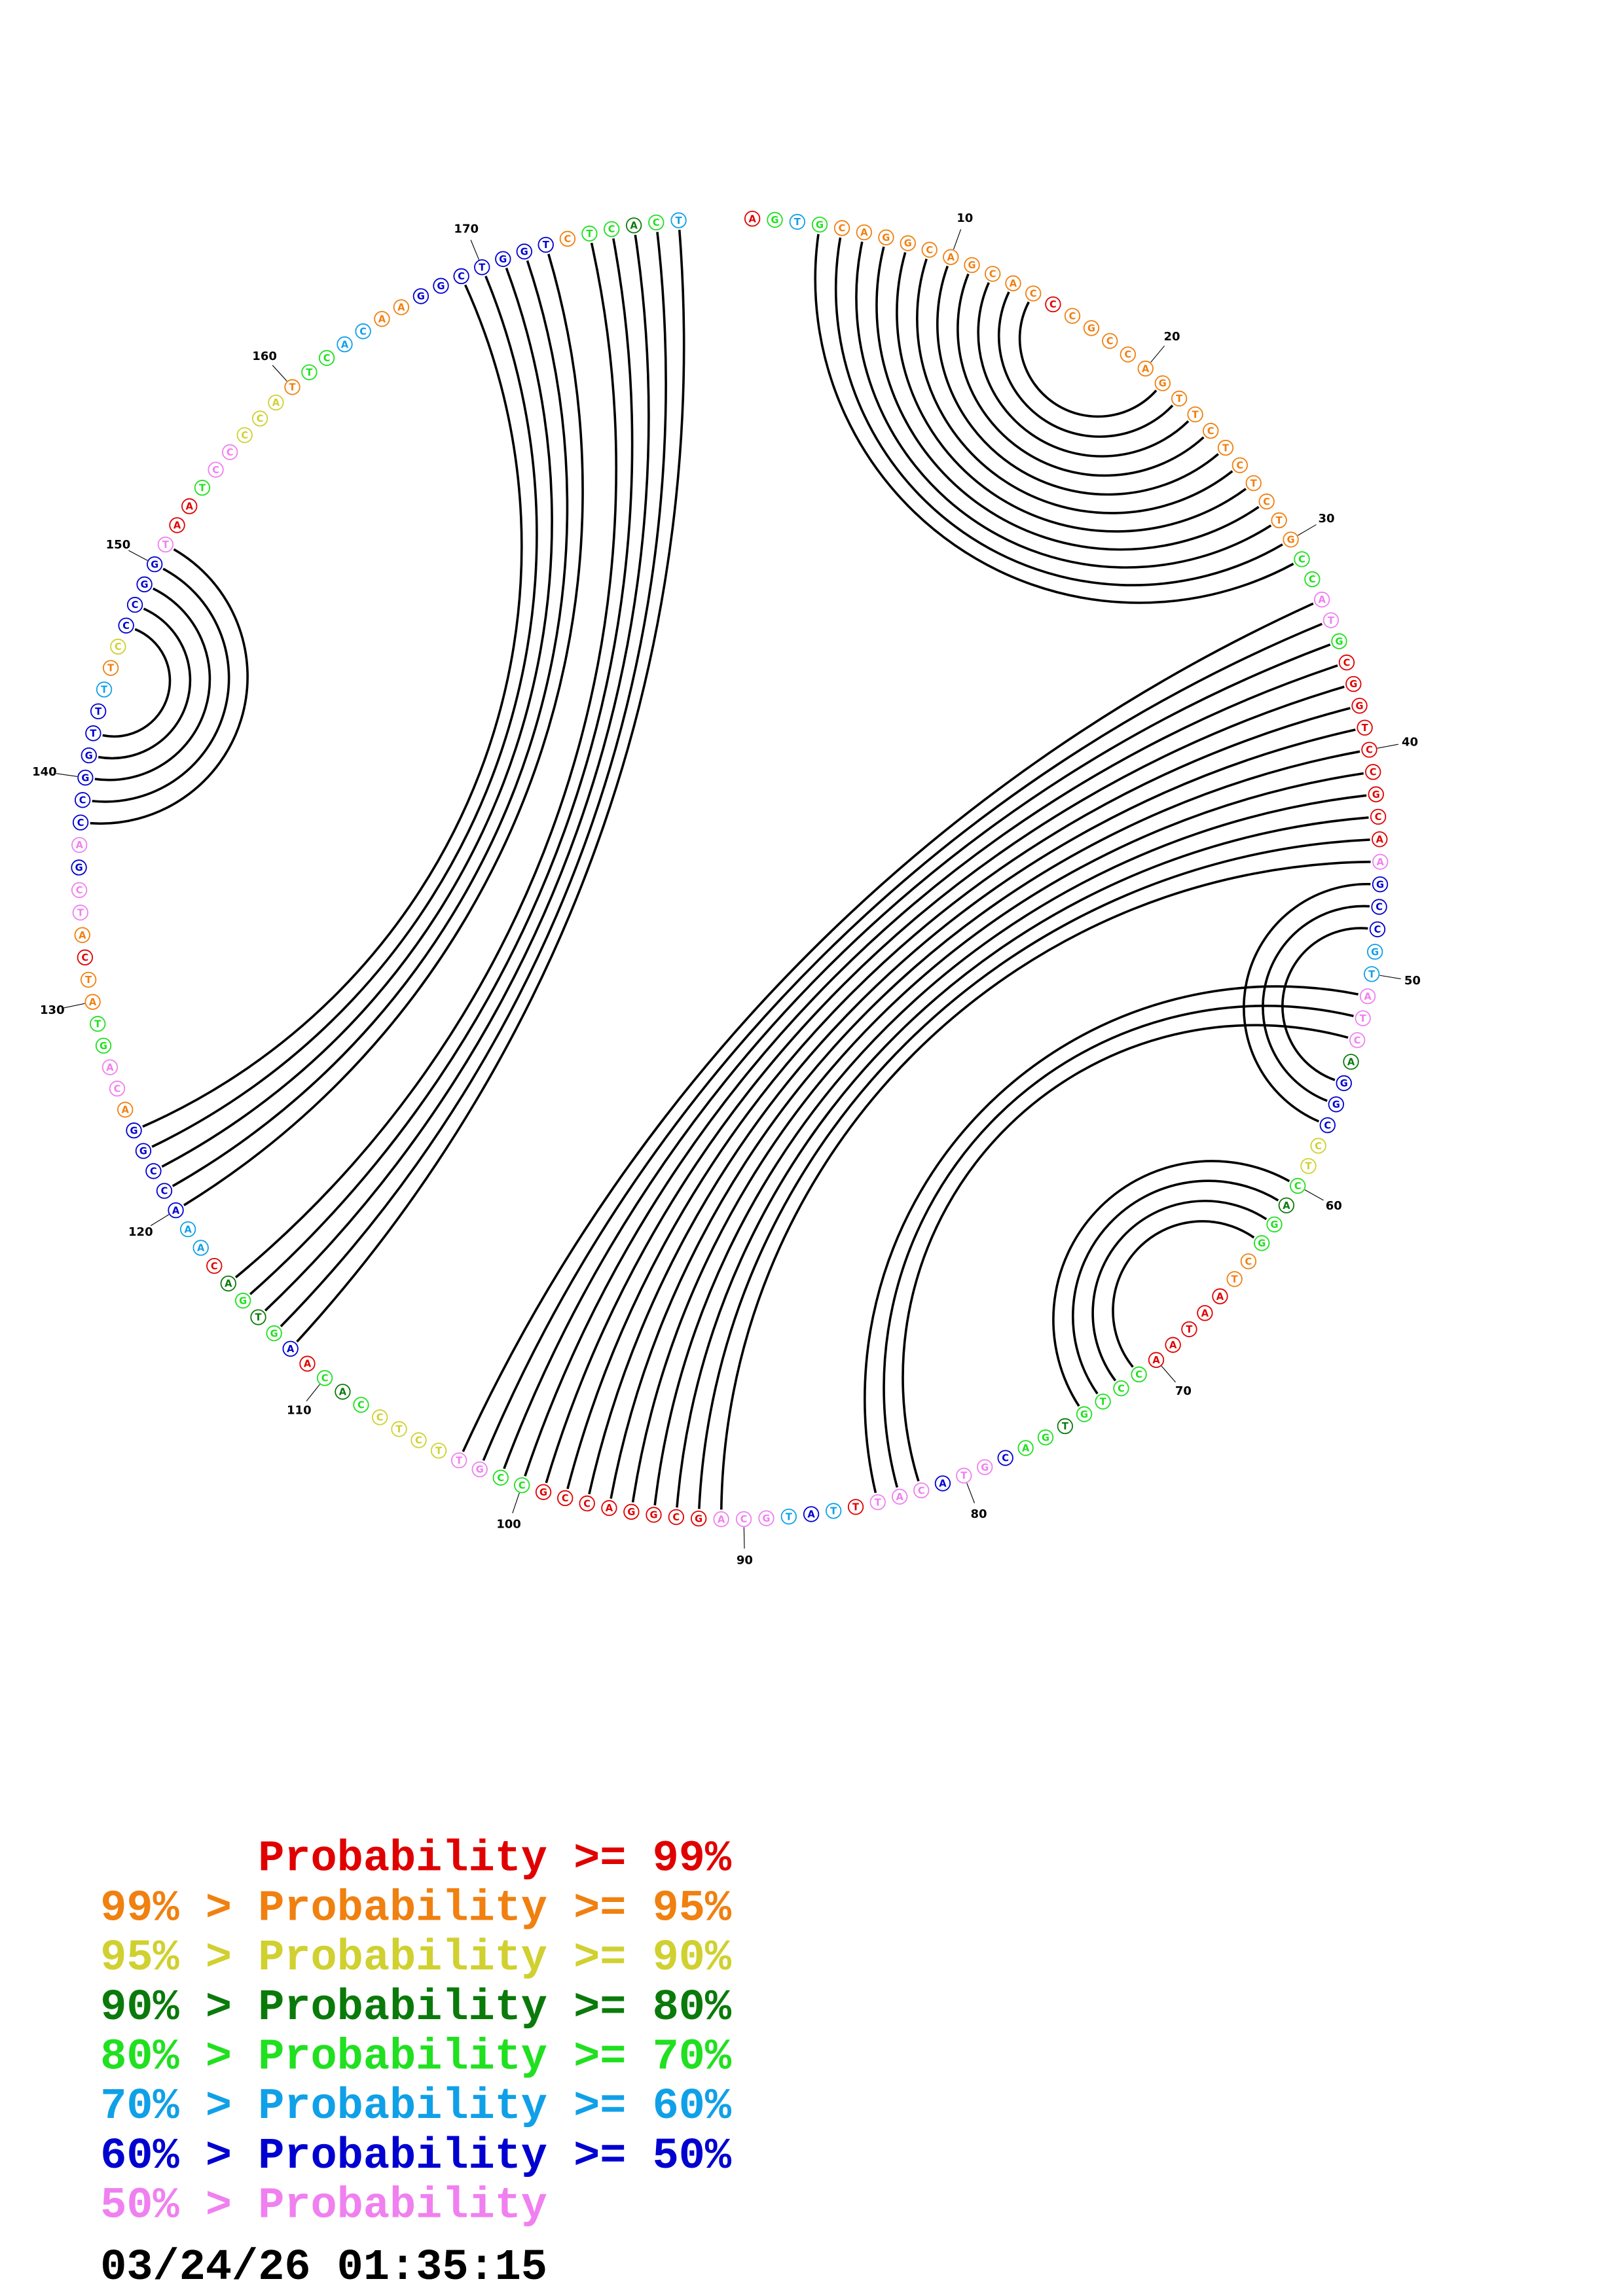 The height and width of the screenshot is (2296, 1623). I want to click on tick-label: 110, so click(299, 1410).